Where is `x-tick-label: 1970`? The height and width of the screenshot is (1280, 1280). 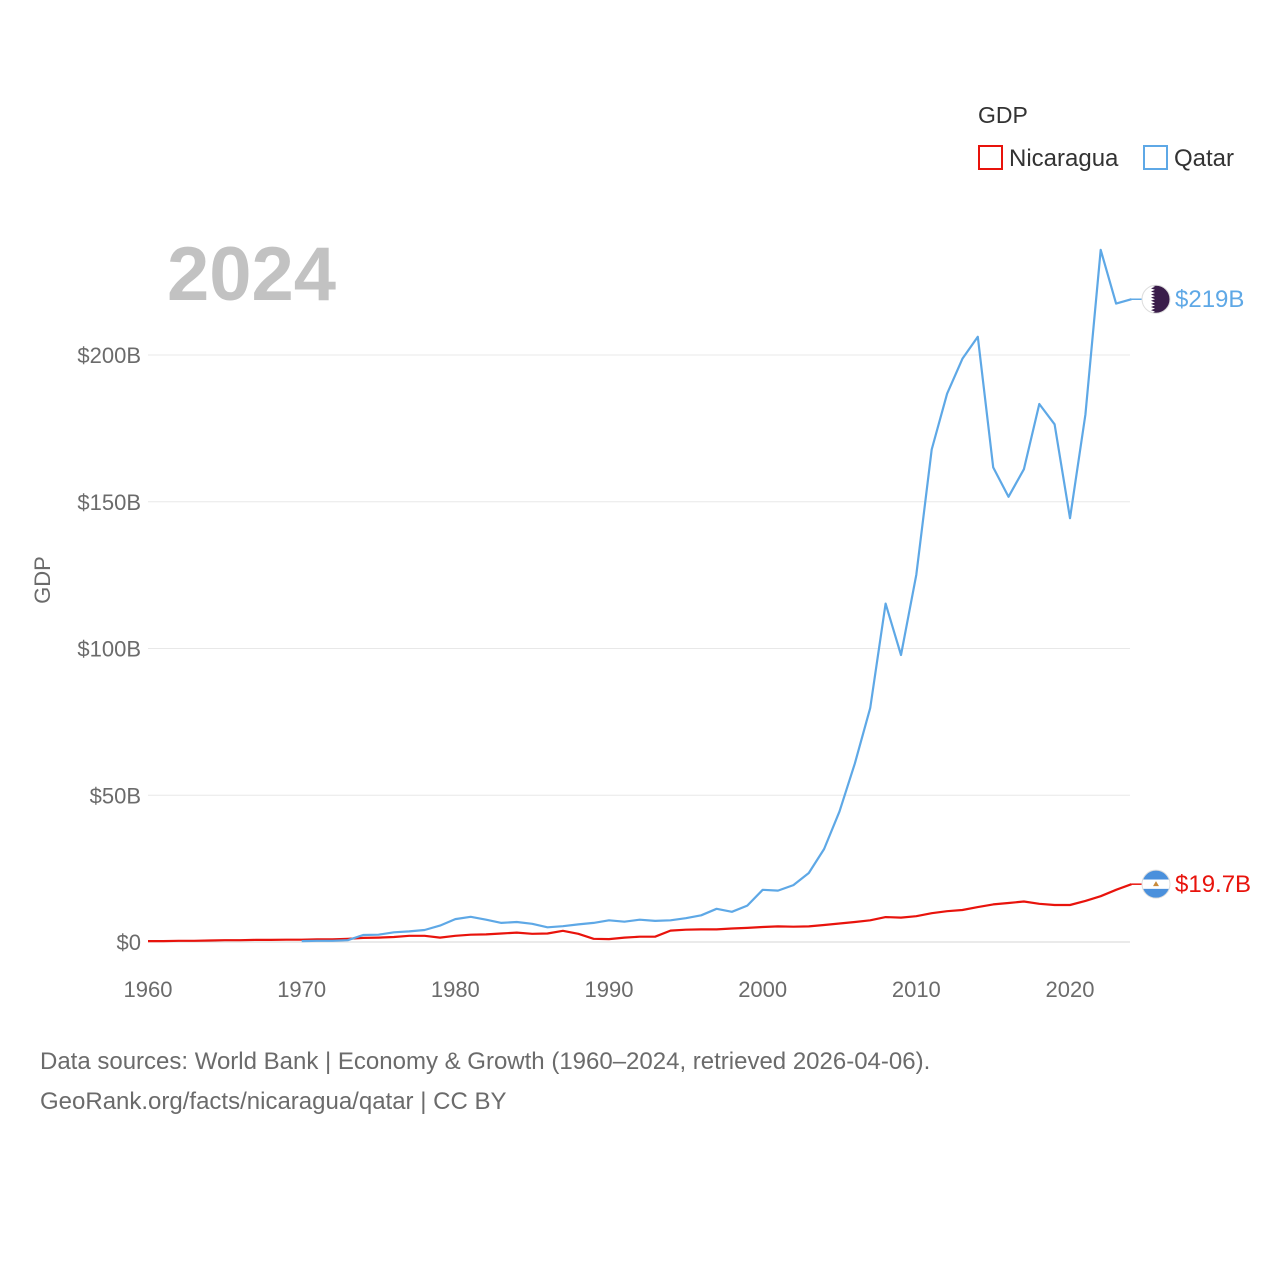 x-tick-label: 1970 is located at coordinates (301, 989).